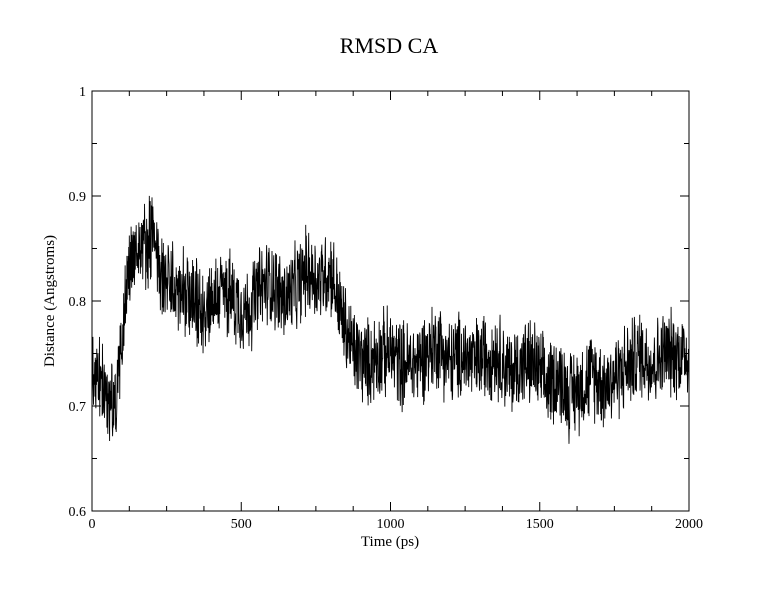 This screenshot has width=776, height=600. What do you see at coordinates (78, 197) in the screenshot?
I see `y-tick-label: 0.9` at bounding box center [78, 197].